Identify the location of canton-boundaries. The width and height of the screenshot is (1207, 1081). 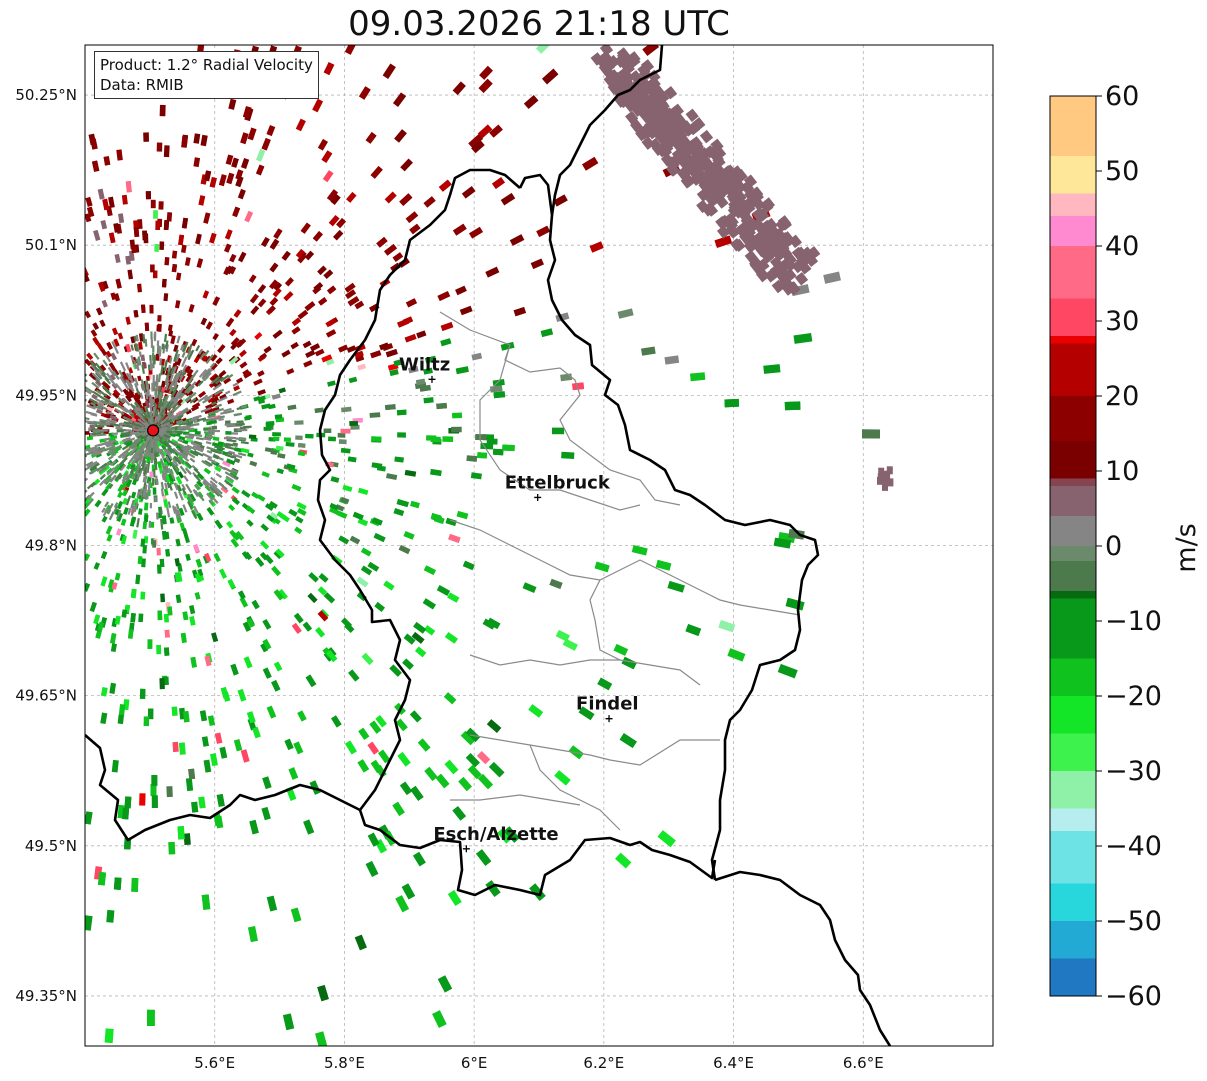
(620, 571).